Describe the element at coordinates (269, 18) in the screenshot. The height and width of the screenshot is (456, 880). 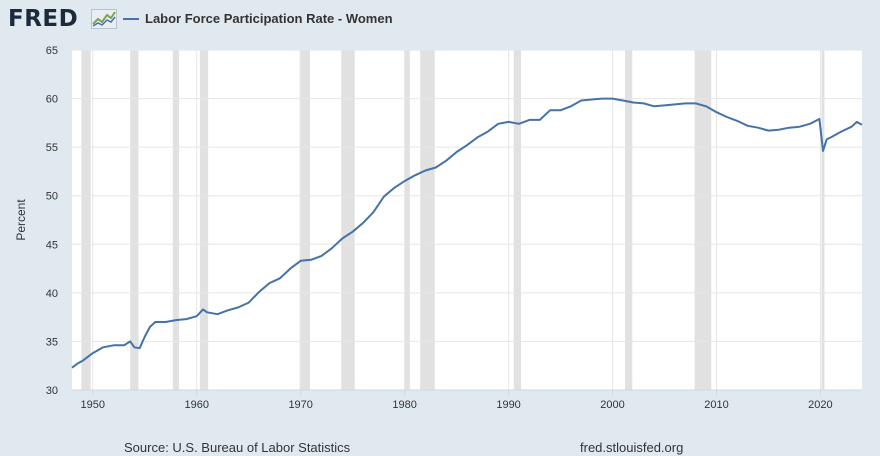
I see `legend-label: Labor Force Participation Rate - Women` at that location.